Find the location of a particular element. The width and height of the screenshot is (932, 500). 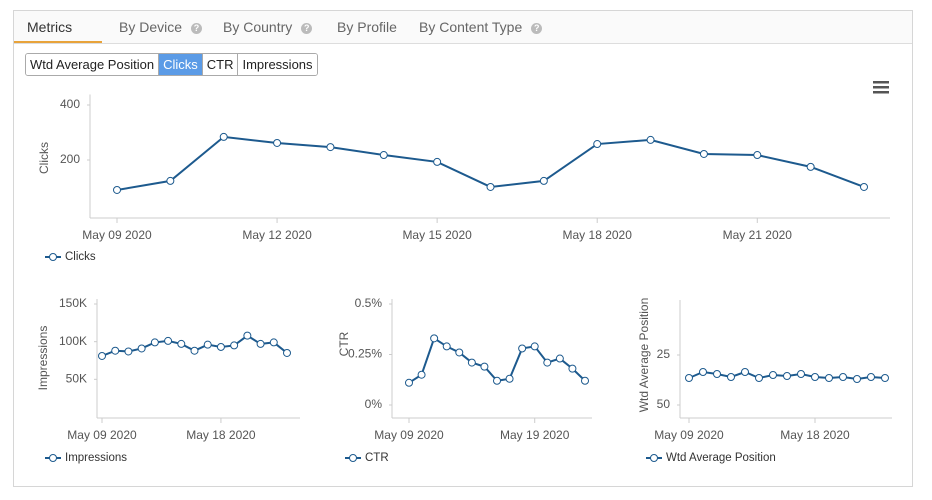

y-tick-label: 50 is located at coordinates (664, 404).